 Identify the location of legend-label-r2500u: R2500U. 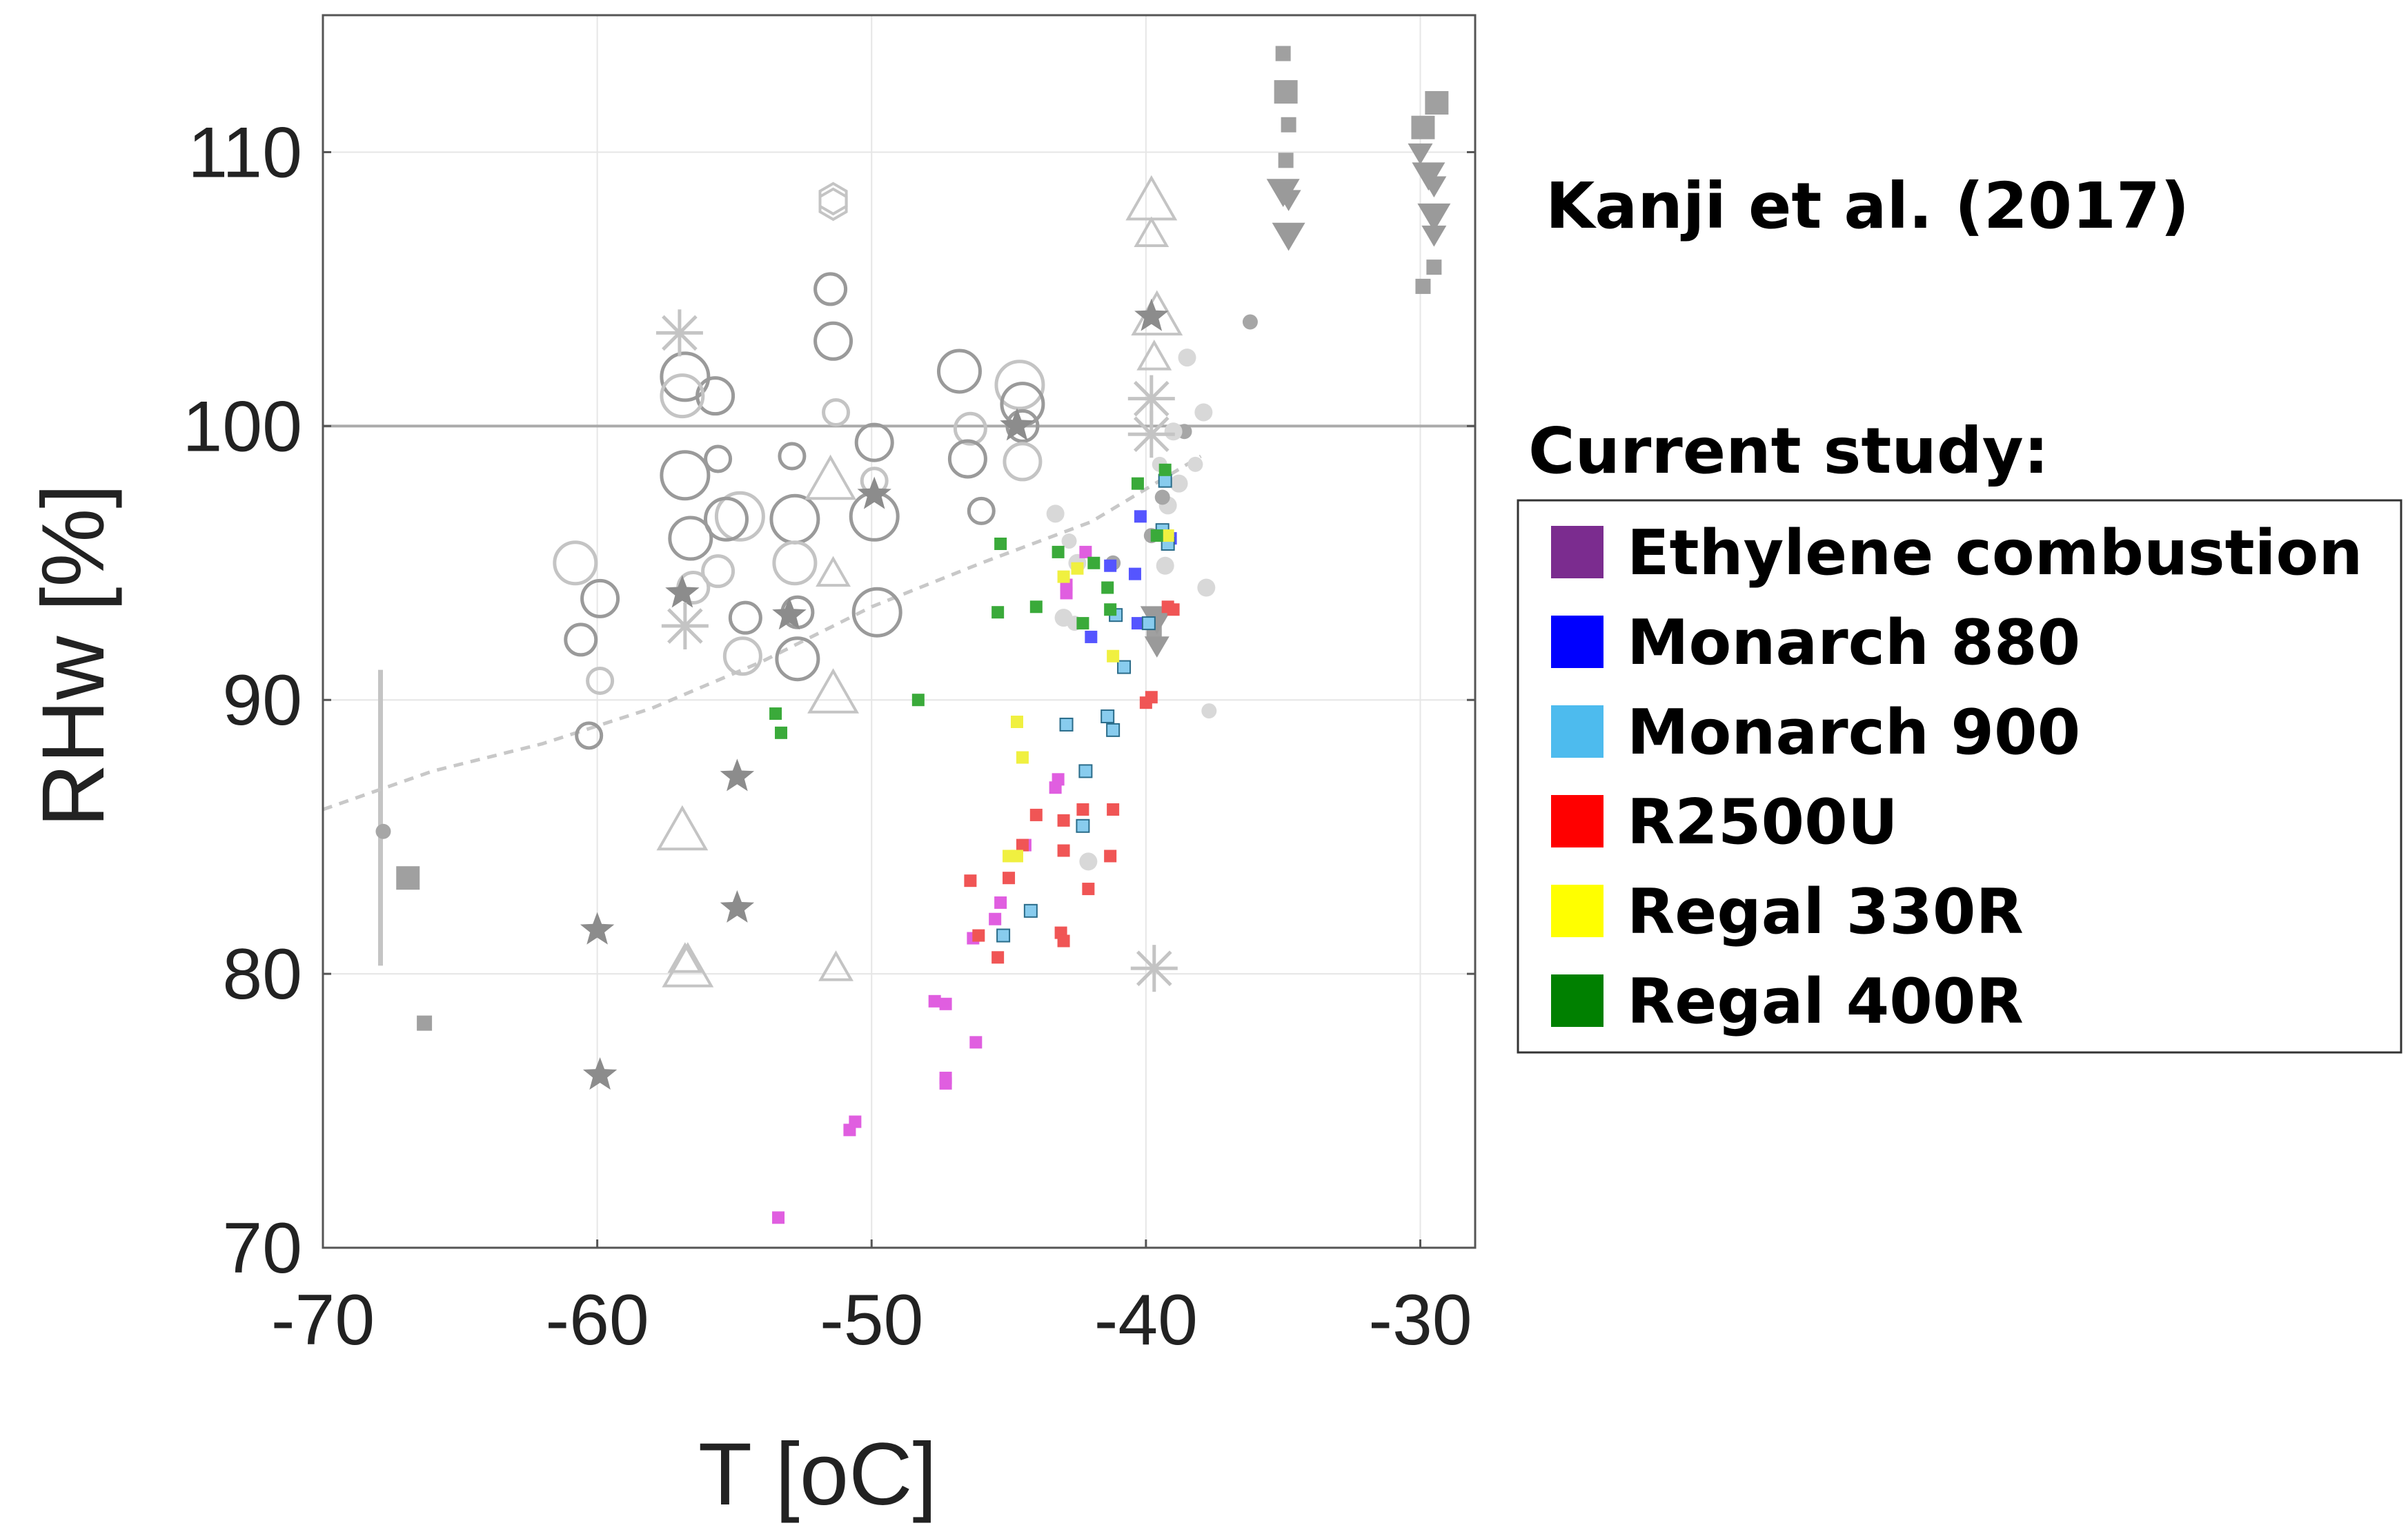
(1762, 822).